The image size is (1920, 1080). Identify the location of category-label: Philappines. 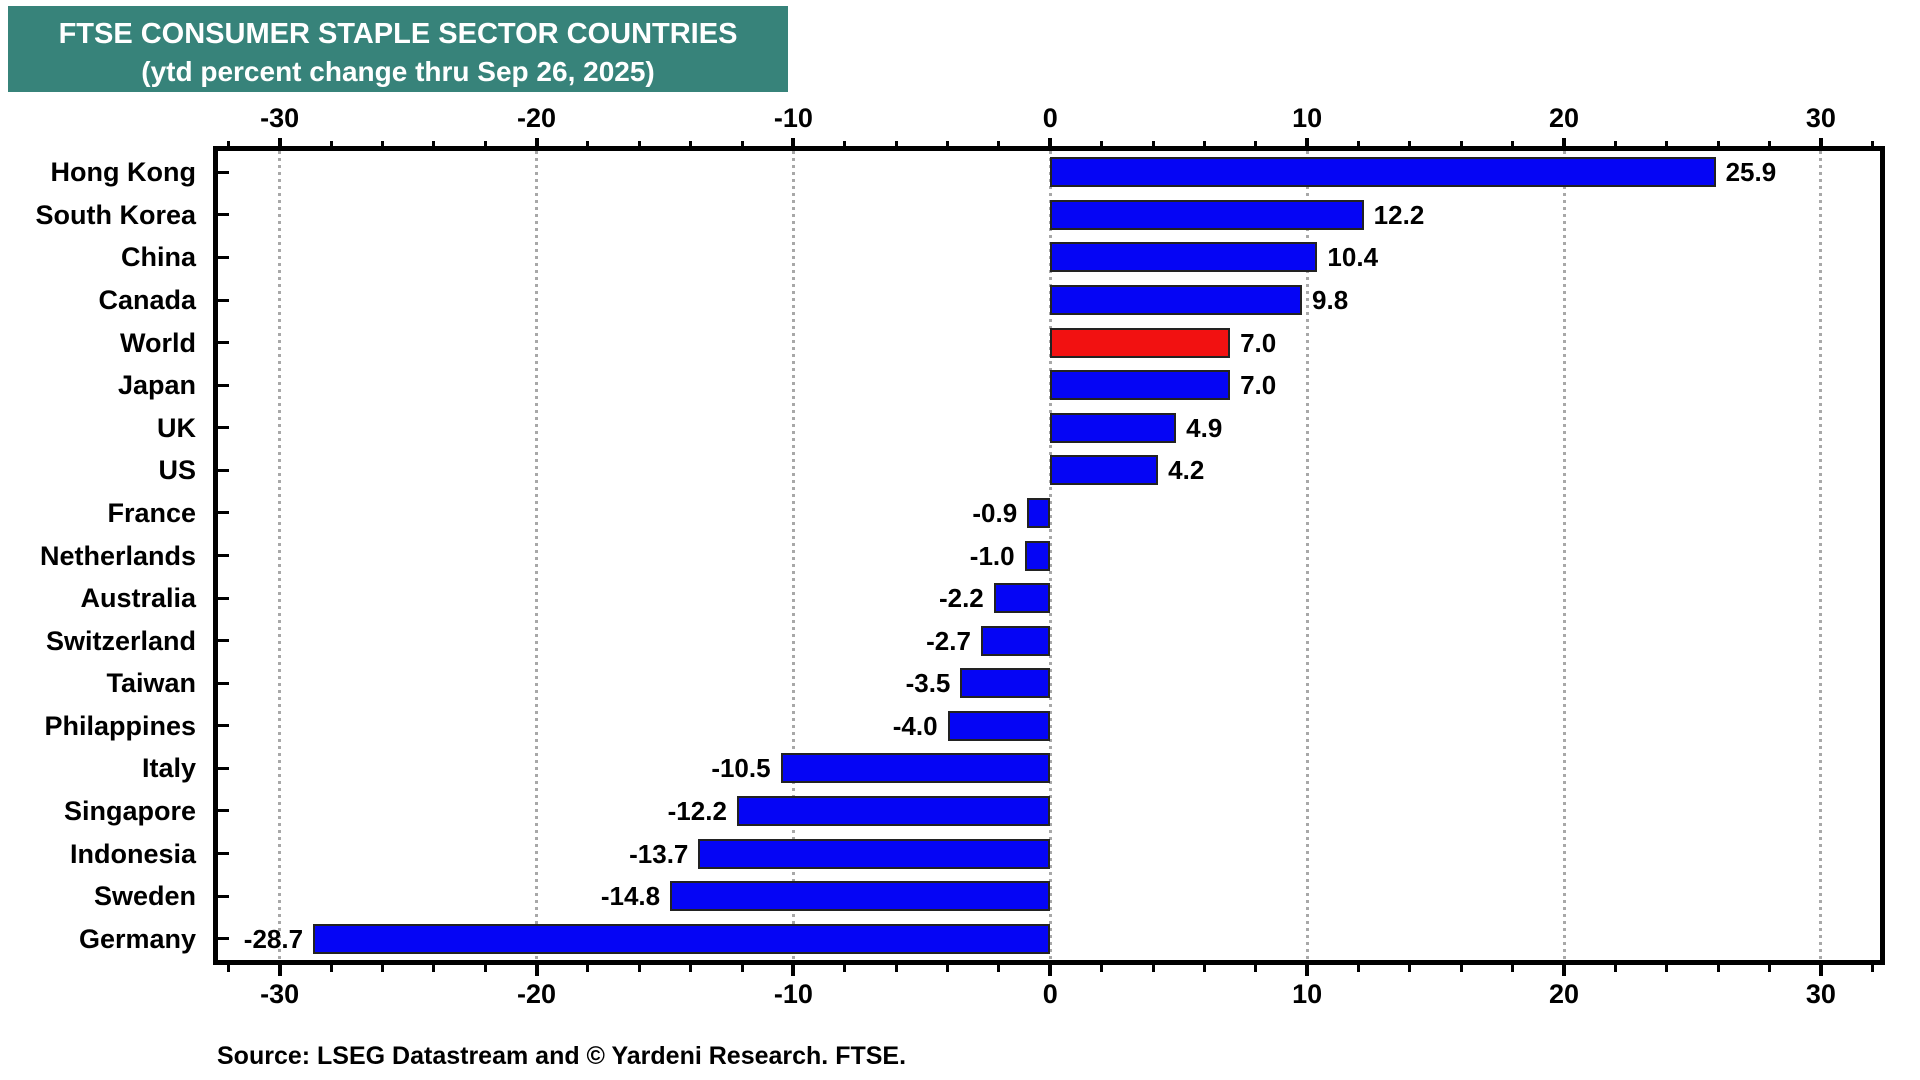
(120, 725).